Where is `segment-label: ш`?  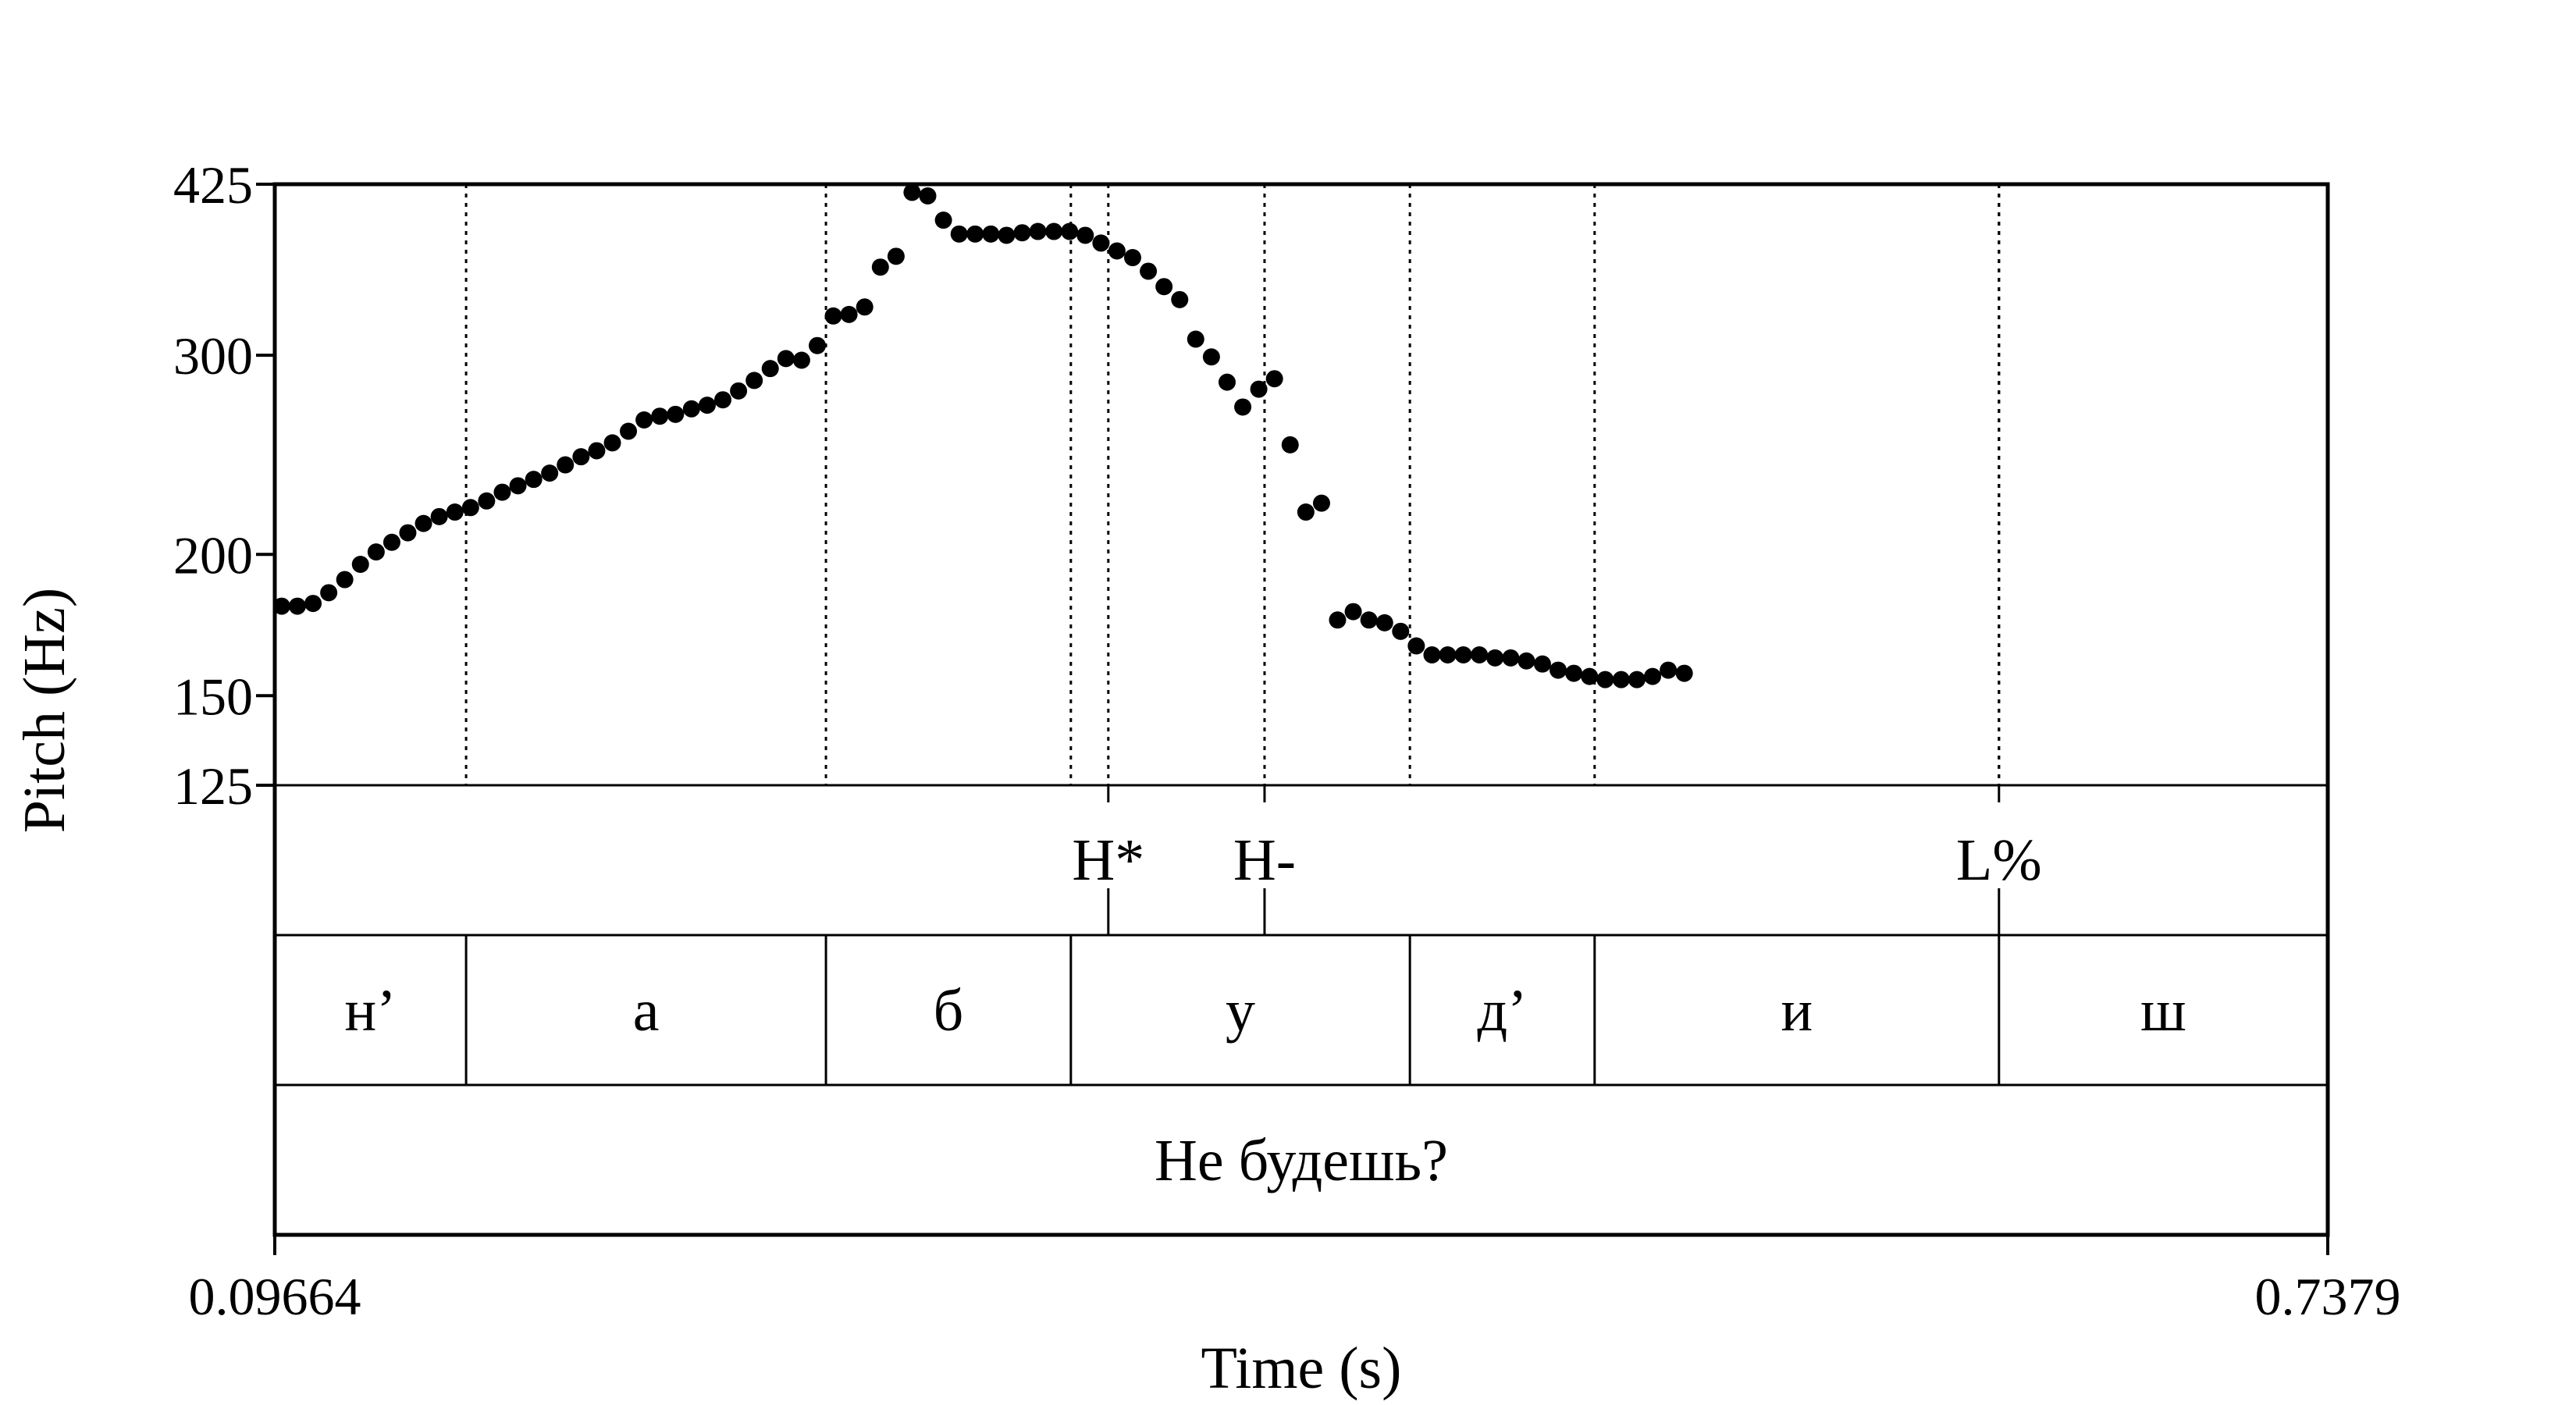 segment-label: ш is located at coordinates (2163, 1011).